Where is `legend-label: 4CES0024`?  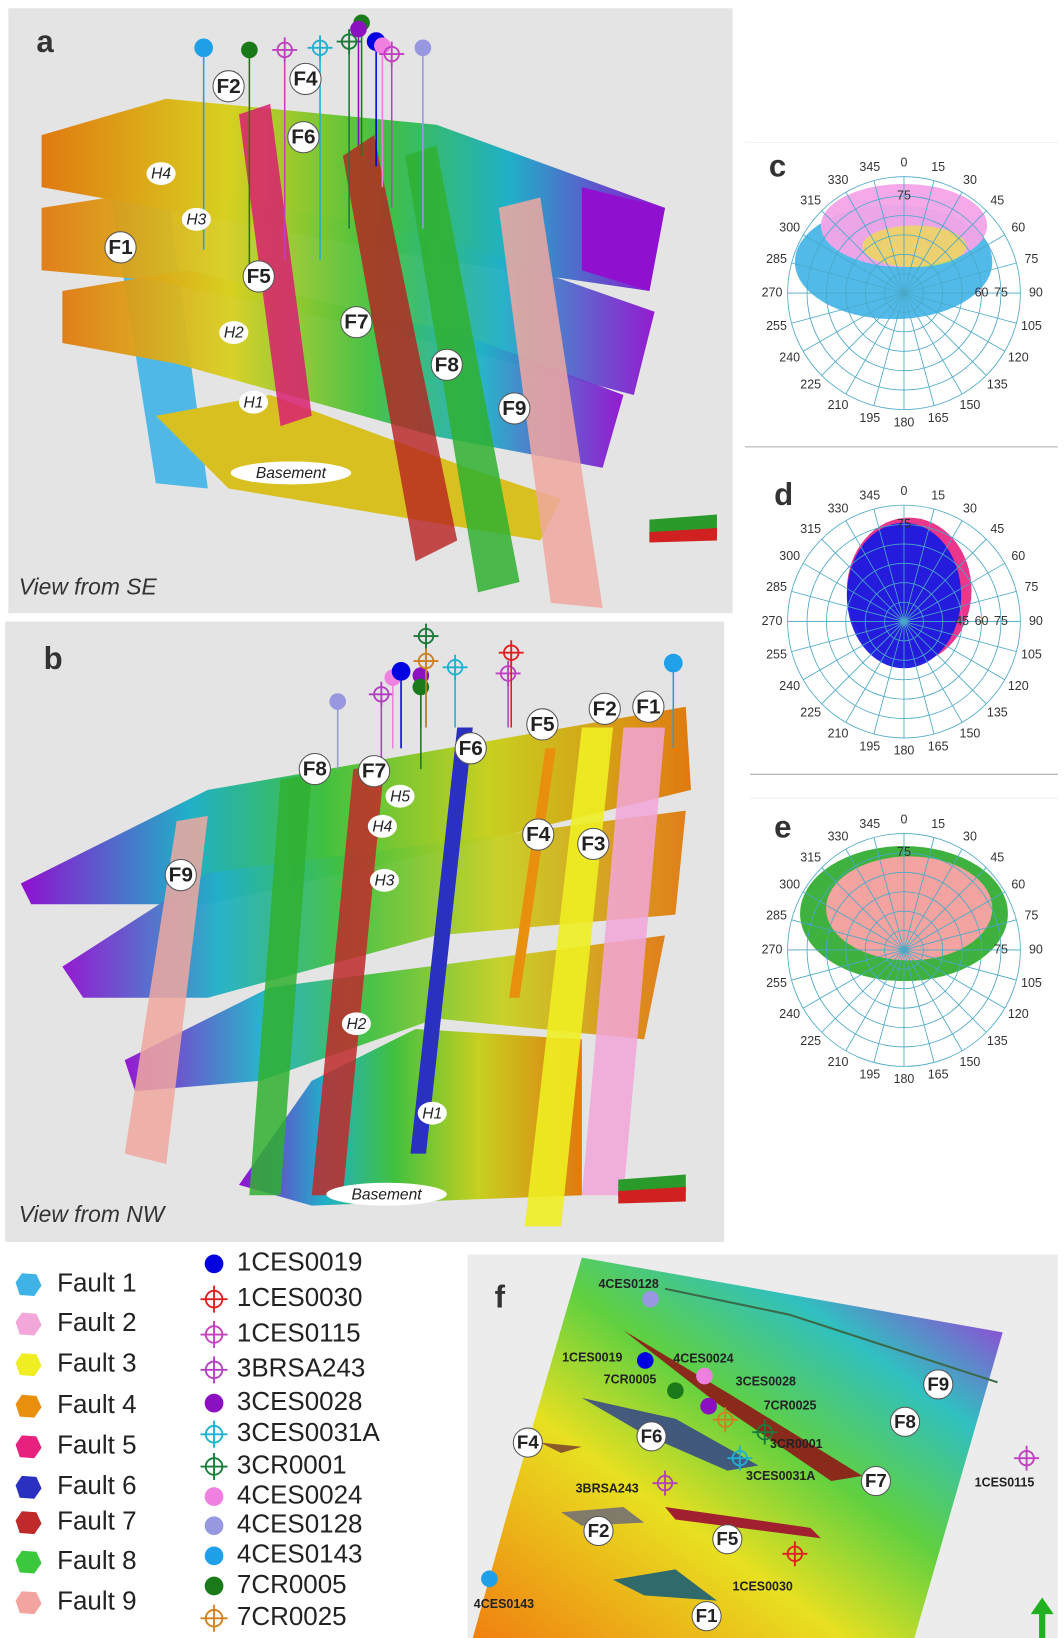 legend-label: 4CES0024 is located at coordinates (300, 1495).